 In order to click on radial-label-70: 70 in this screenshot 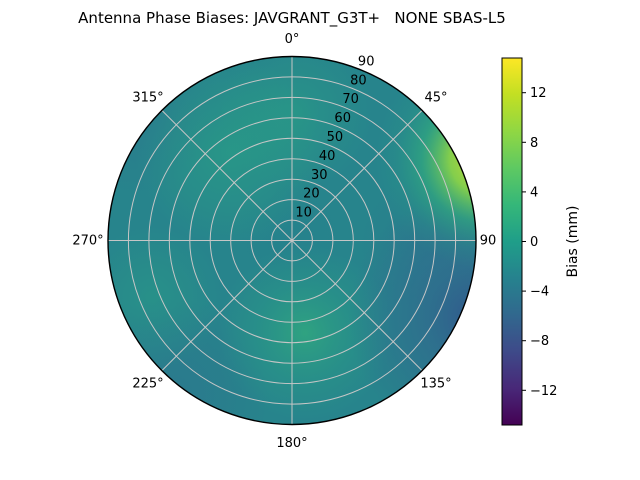, I will do `click(350, 99)`.